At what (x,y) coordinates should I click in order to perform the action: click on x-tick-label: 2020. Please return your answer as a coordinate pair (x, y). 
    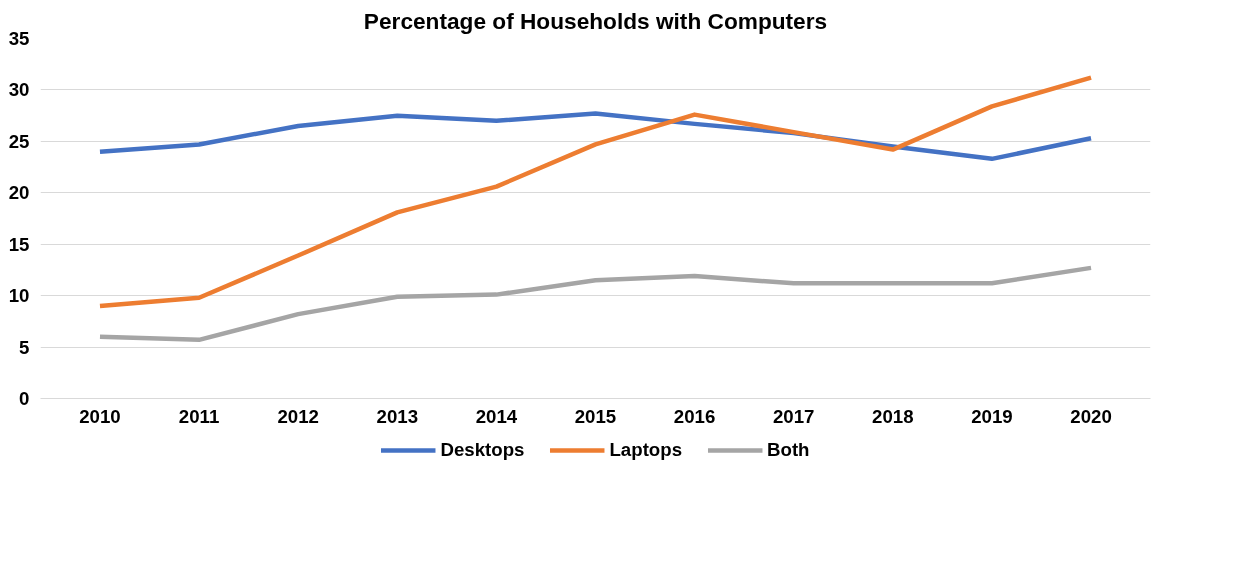
    Looking at the image, I should click on (1091, 416).